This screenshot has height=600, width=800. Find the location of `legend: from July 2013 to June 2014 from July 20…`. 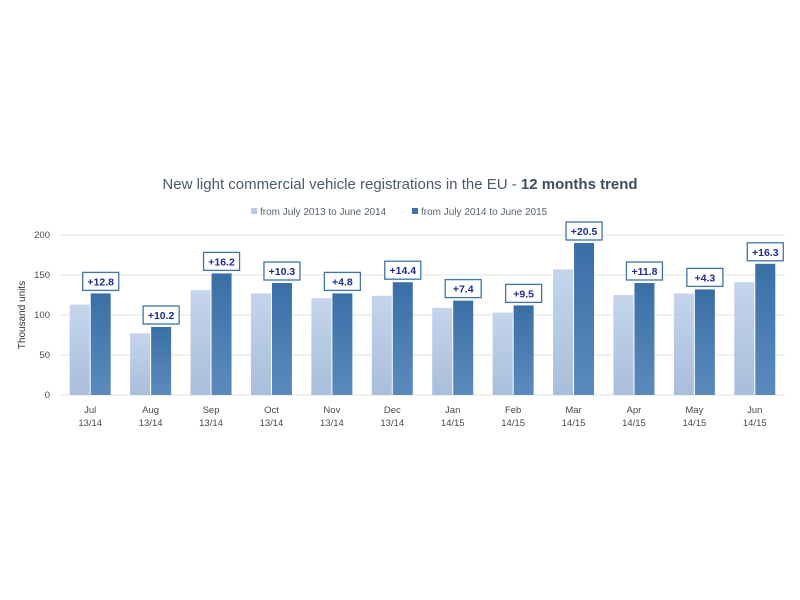

legend: from July 2013 to June 2014 from July 20… is located at coordinates (399, 212).